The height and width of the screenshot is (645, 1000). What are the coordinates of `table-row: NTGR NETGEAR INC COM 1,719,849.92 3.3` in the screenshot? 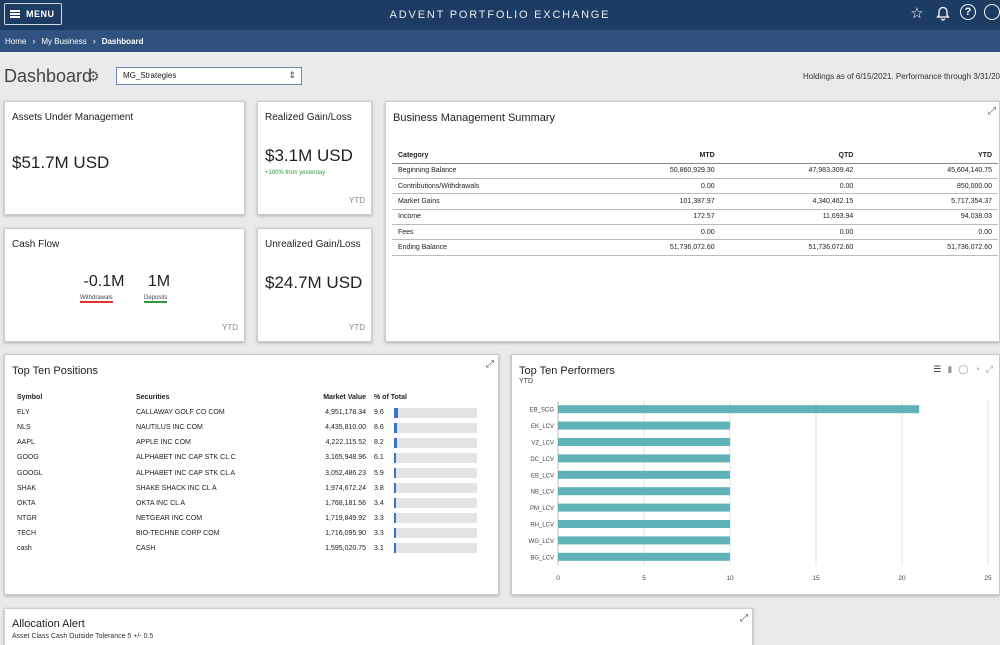 It's located at (247, 518).